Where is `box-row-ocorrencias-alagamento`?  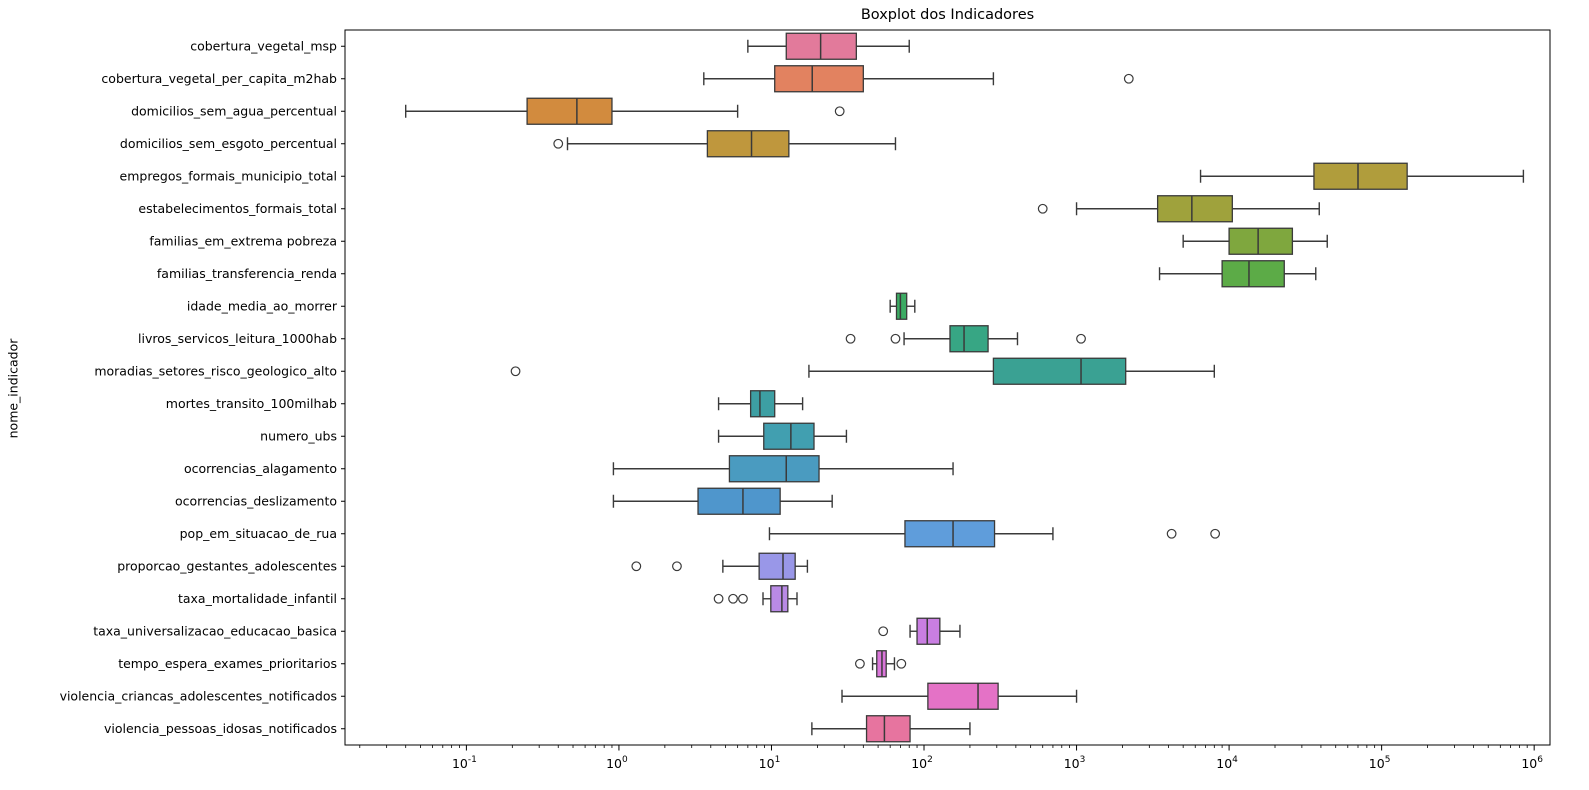 box-row-ocorrencias-alagamento is located at coordinates (783, 469).